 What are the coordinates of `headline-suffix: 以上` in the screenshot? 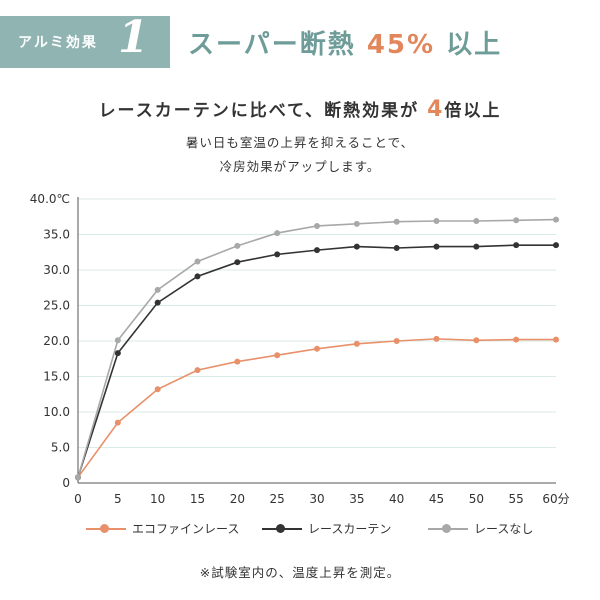 It's located at (474, 45).